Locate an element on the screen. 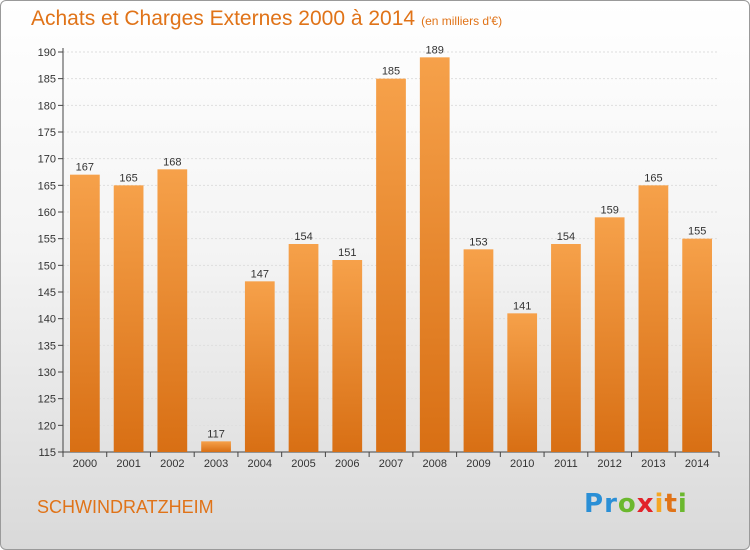 This screenshot has height=550, width=750. x-tick-label: 2002 is located at coordinates (172, 464).